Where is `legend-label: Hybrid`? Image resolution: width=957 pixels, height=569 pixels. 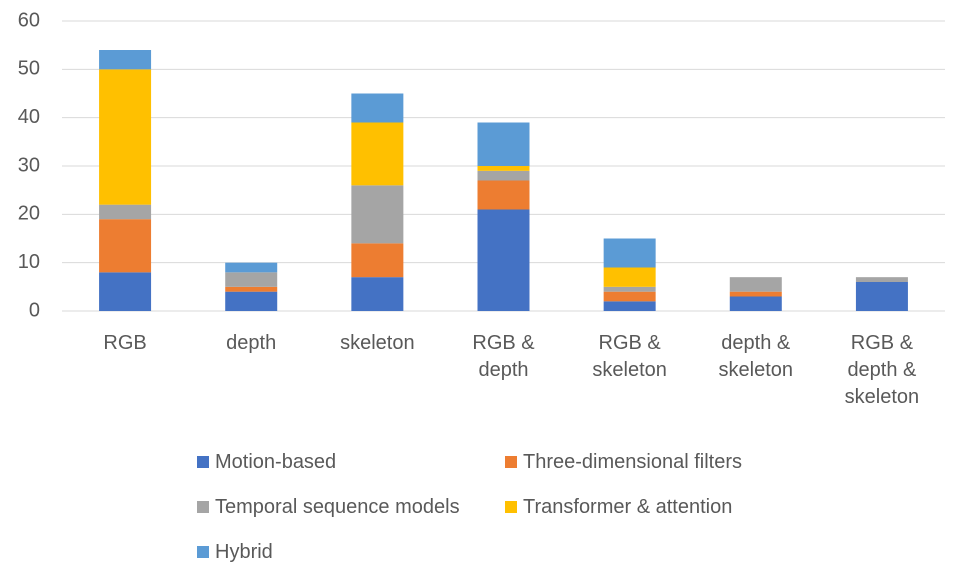
legend-label: Hybrid is located at coordinates (244, 552).